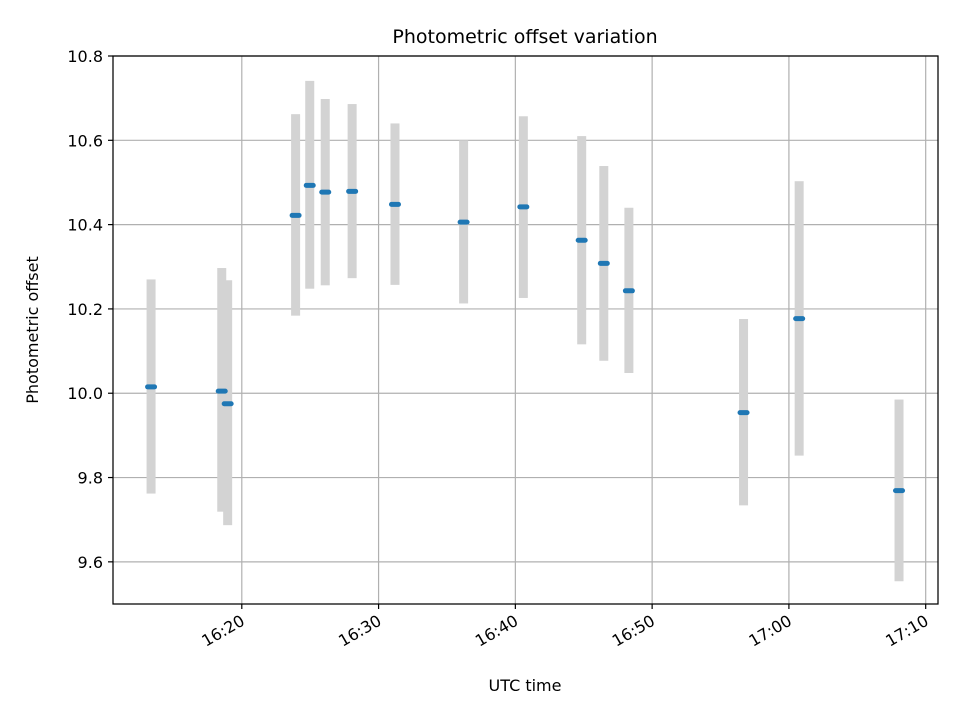  Describe the element at coordinates (90, 562) in the screenshot. I see `y-tick-label: 9.6` at that location.